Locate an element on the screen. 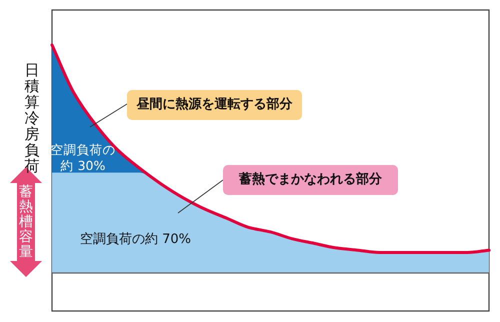  annotation: 昼間に熱源を運転する部分 is located at coordinates (215, 105).